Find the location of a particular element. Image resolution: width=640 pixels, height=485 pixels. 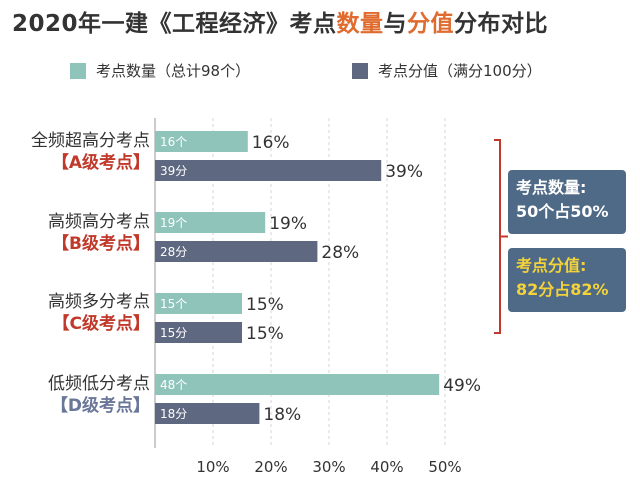

summary-value-line2: 82分占82% is located at coordinates (562, 289).